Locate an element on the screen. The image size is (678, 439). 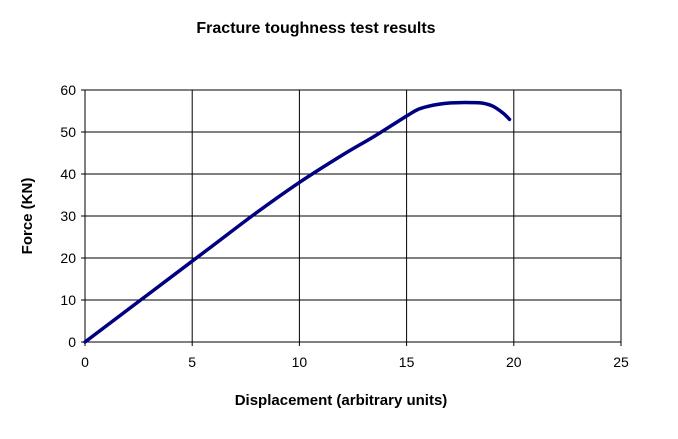
y-tick-label: 60 is located at coordinates (68, 90).